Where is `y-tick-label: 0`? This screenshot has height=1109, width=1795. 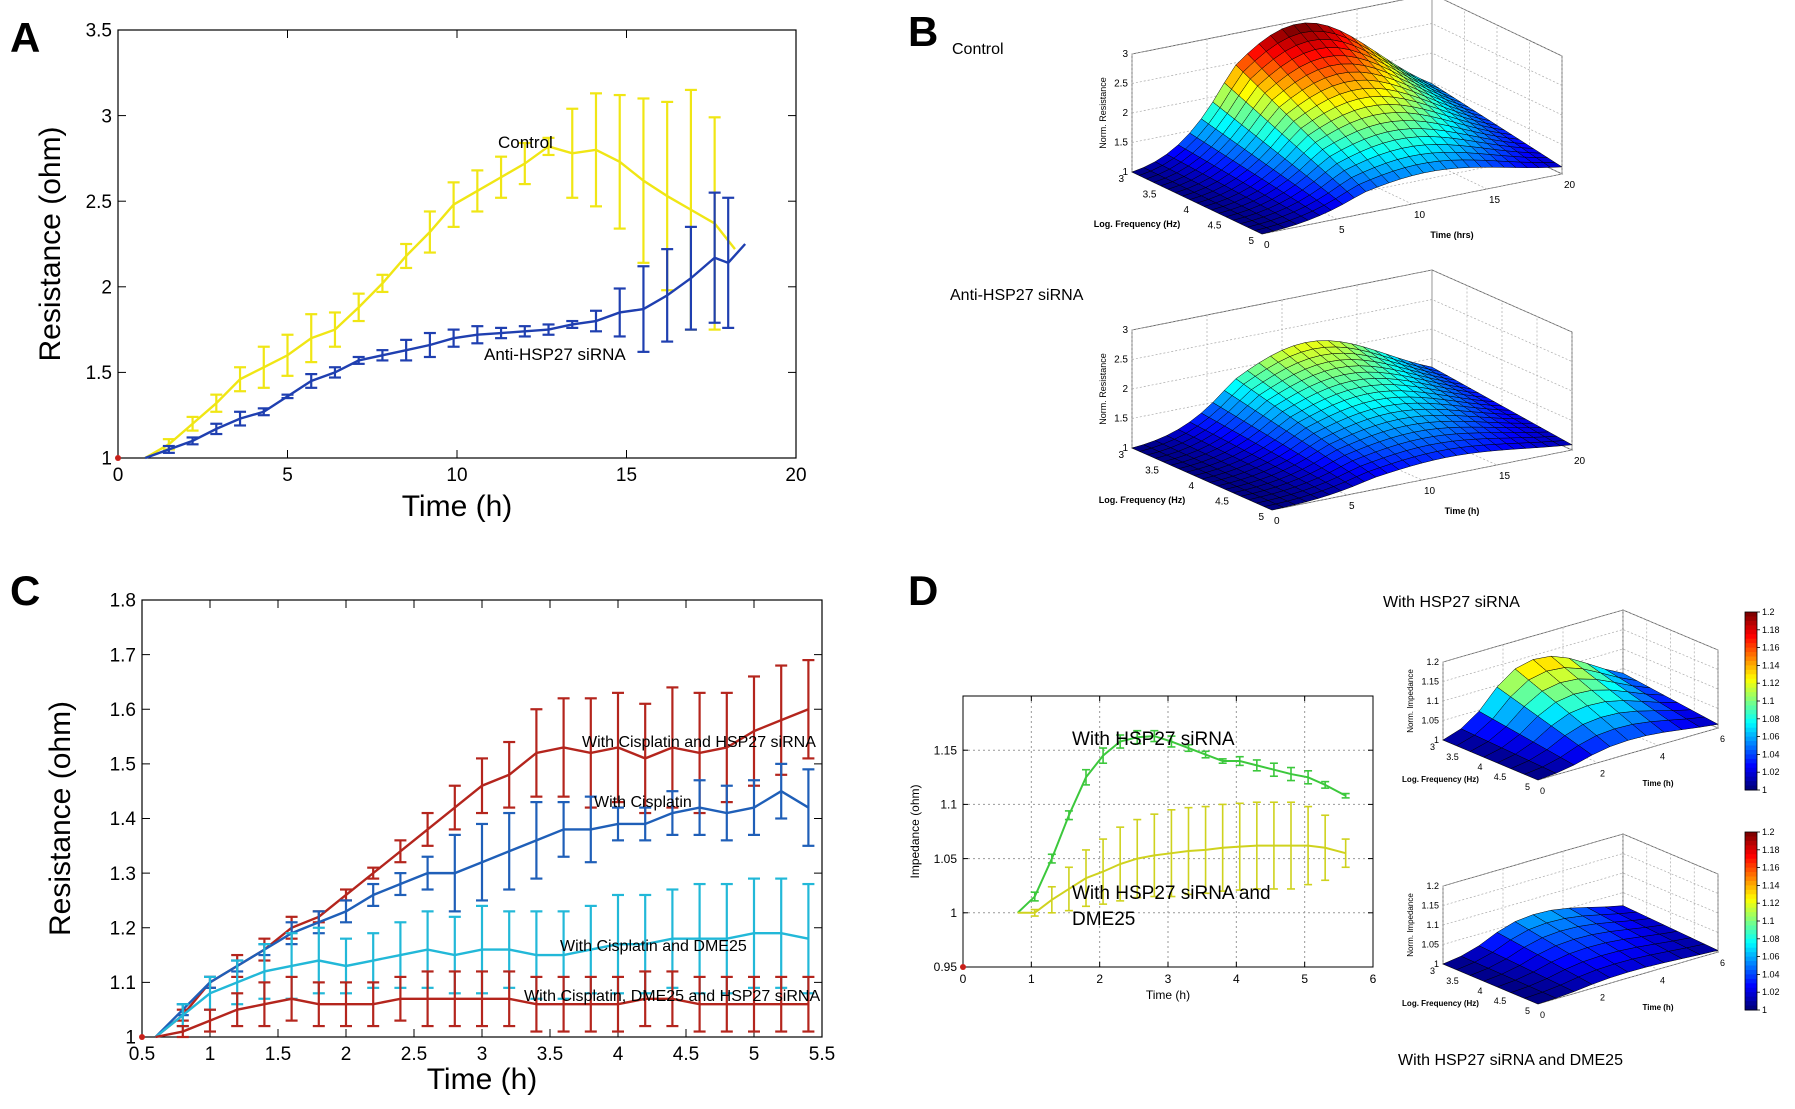
y-tick-label: 0 is located at coordinates (1267, 245).